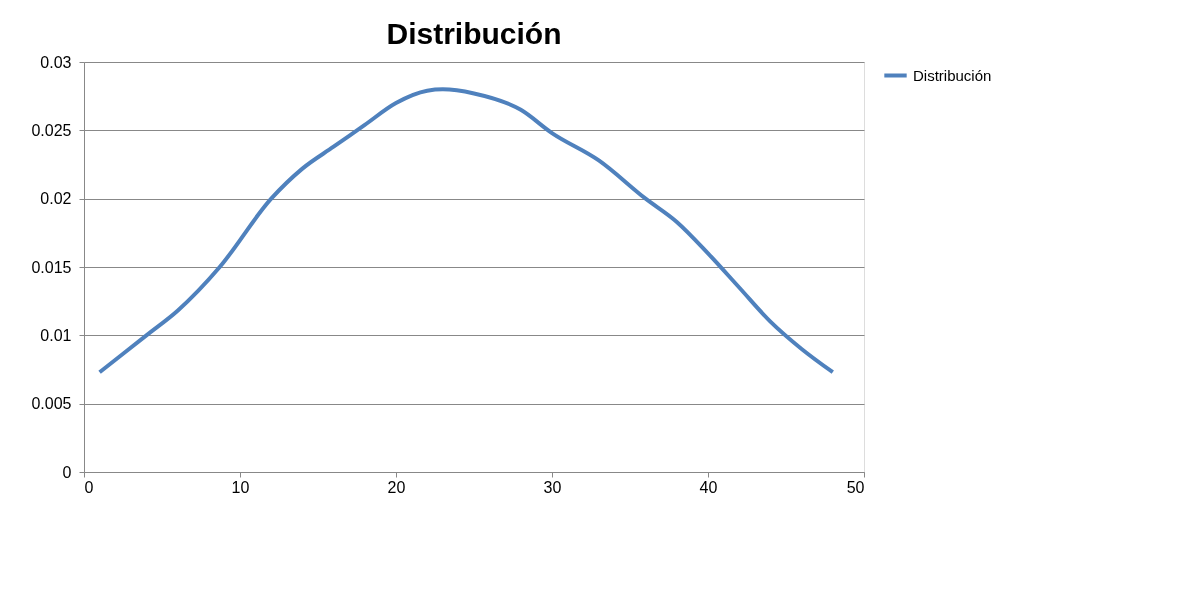 This screenshot has height=610, width=1180. What do you see at coordinates (474, 33) in the screenshot?
I see `chart-title: Distribución` at bounding box center [474, 33].